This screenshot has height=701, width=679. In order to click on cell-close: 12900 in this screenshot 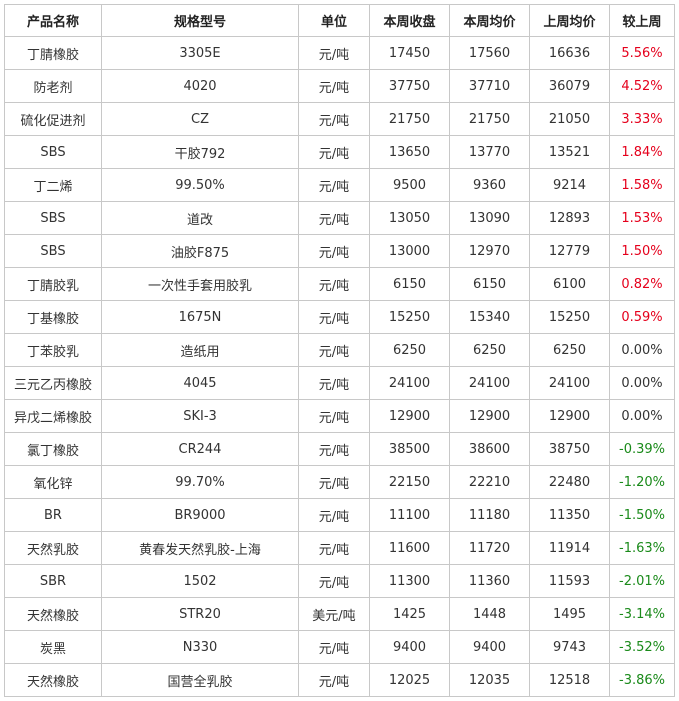, I will do `click(409, 416)`.